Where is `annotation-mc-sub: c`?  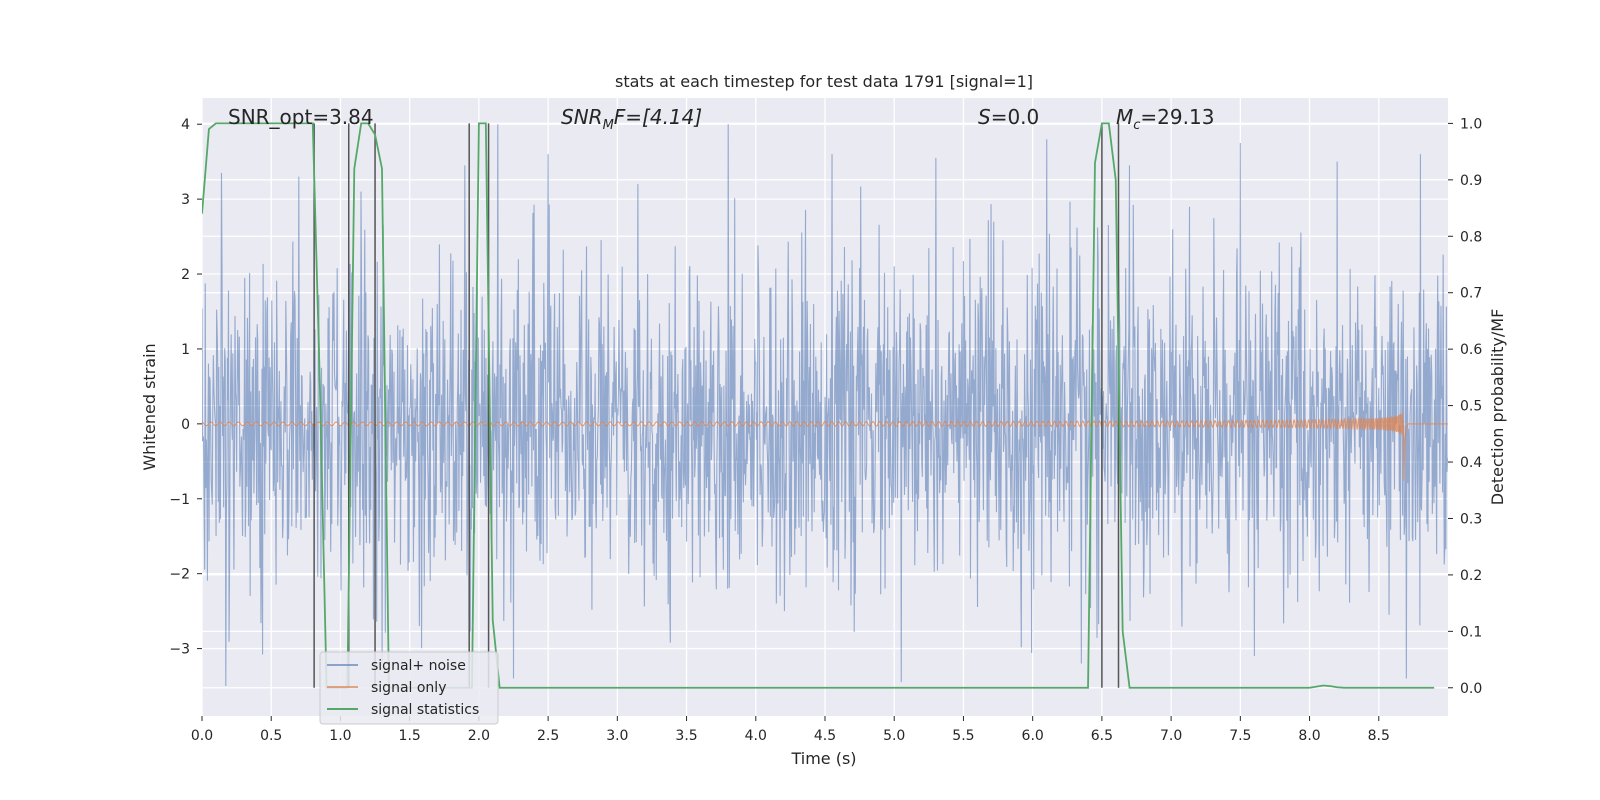 annotation-mc-sub: c is located at coordinates (1136, 125).